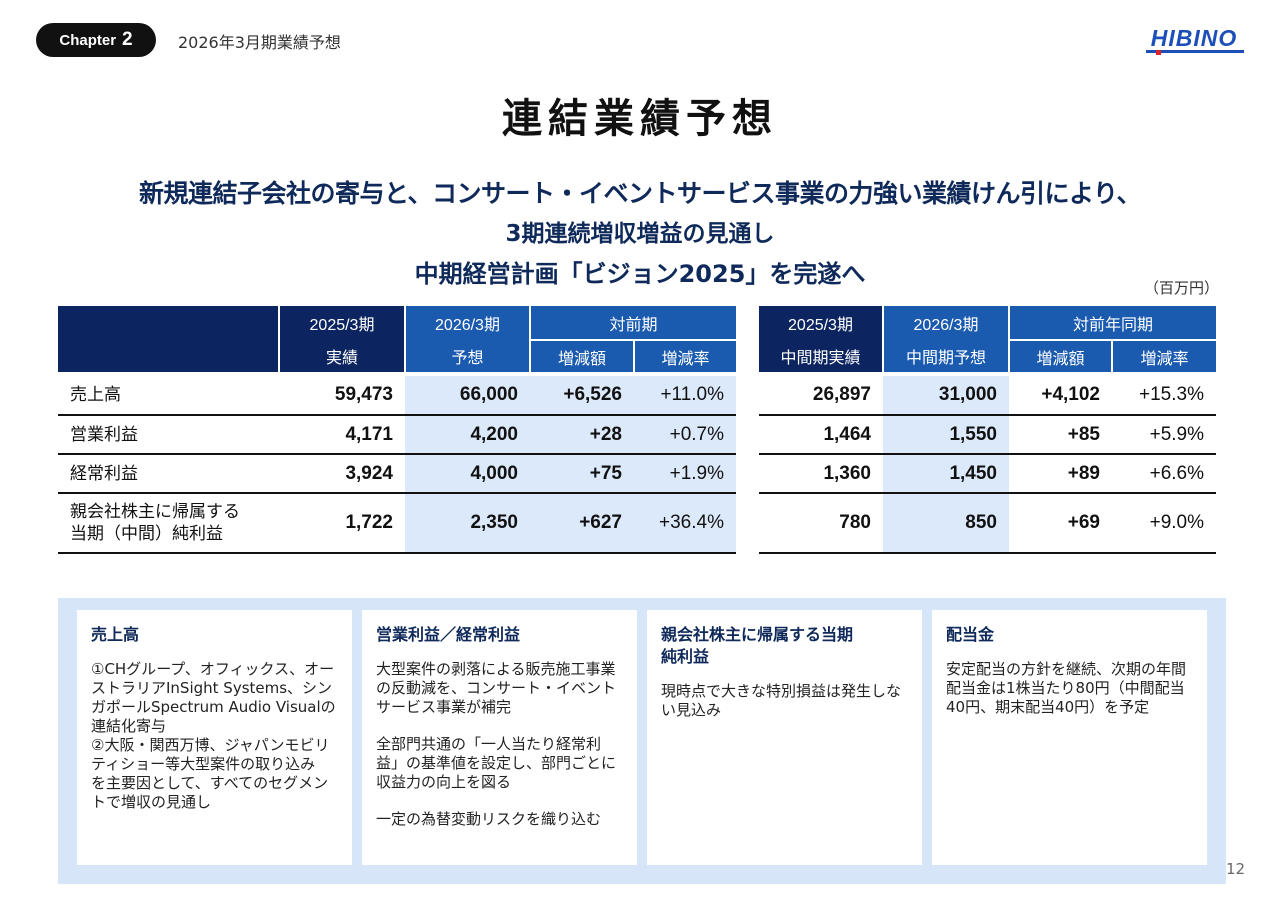 This screenshot has height=904, width=1280. Describe the element at coordinates (821, 396) in the screenshot. I see `value-cell: 26,897` at that location.